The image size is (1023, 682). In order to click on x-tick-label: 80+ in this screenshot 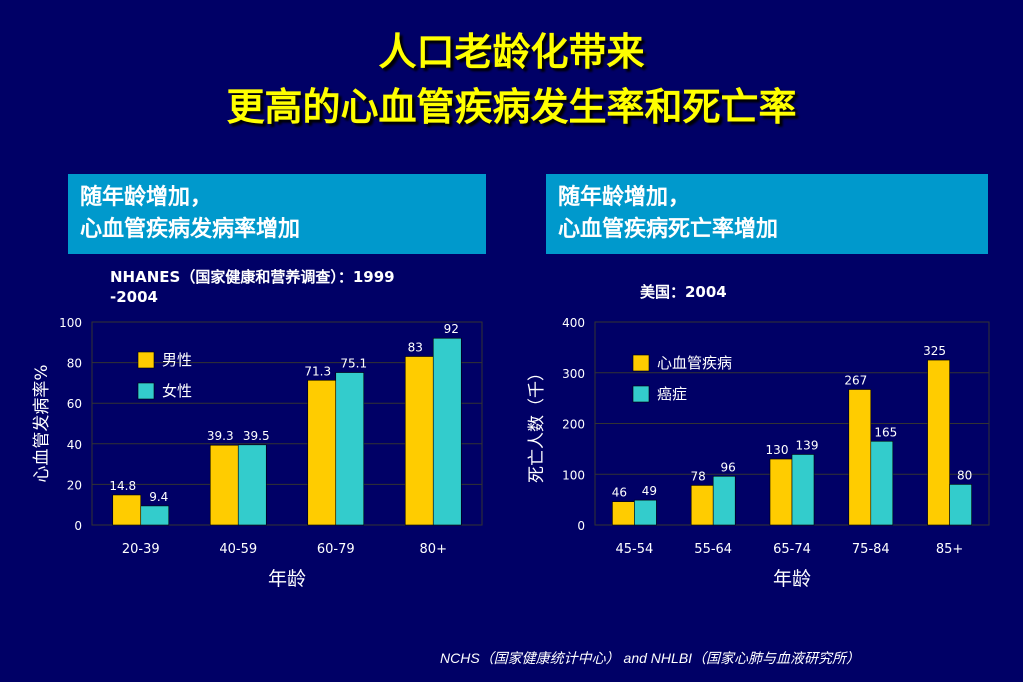, I will do `click(433, 549)`.